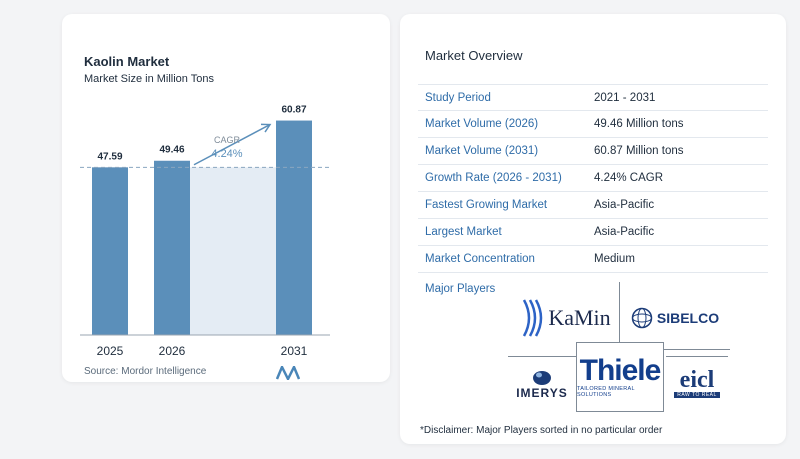 This screenshot has height=459, width=800. Describe the element at coordinates (227, 140) in the screenshot. I see `cagr-label: CAGR` at that location.